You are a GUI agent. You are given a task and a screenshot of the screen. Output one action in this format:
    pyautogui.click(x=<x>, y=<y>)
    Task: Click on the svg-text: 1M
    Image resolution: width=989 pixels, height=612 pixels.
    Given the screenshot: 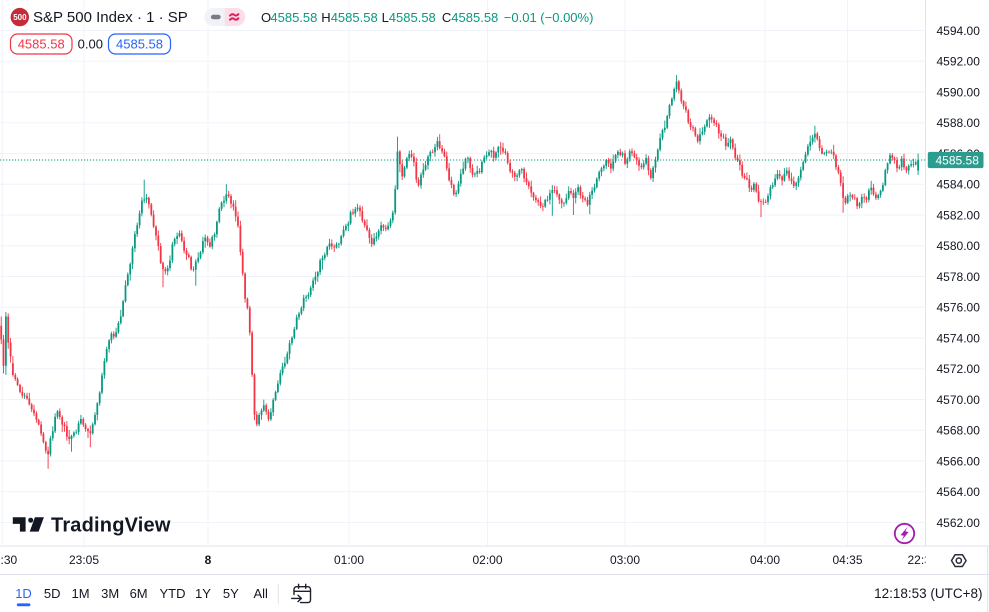 What is the action you would take?
    pyautogui.click(x=80, y=593)
    